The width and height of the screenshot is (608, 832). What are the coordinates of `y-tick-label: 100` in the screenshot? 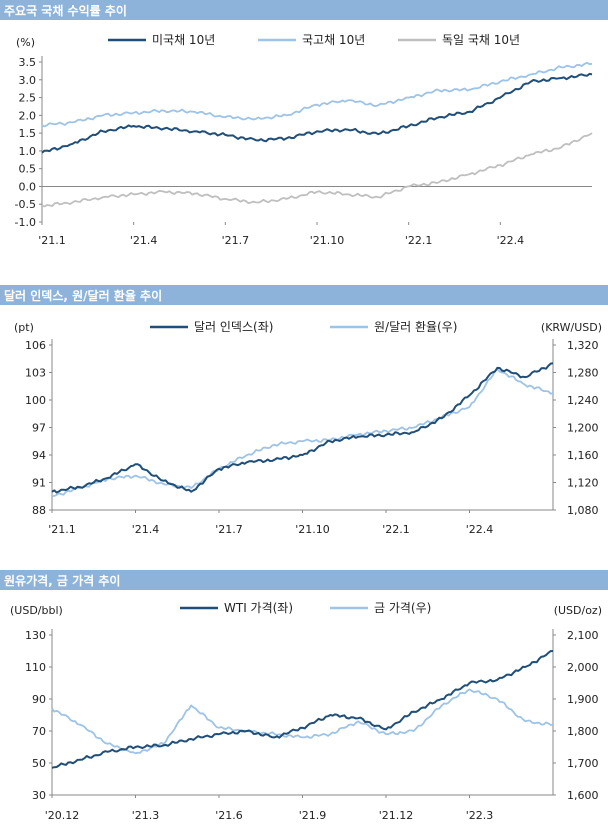 It's located at (35, 400).